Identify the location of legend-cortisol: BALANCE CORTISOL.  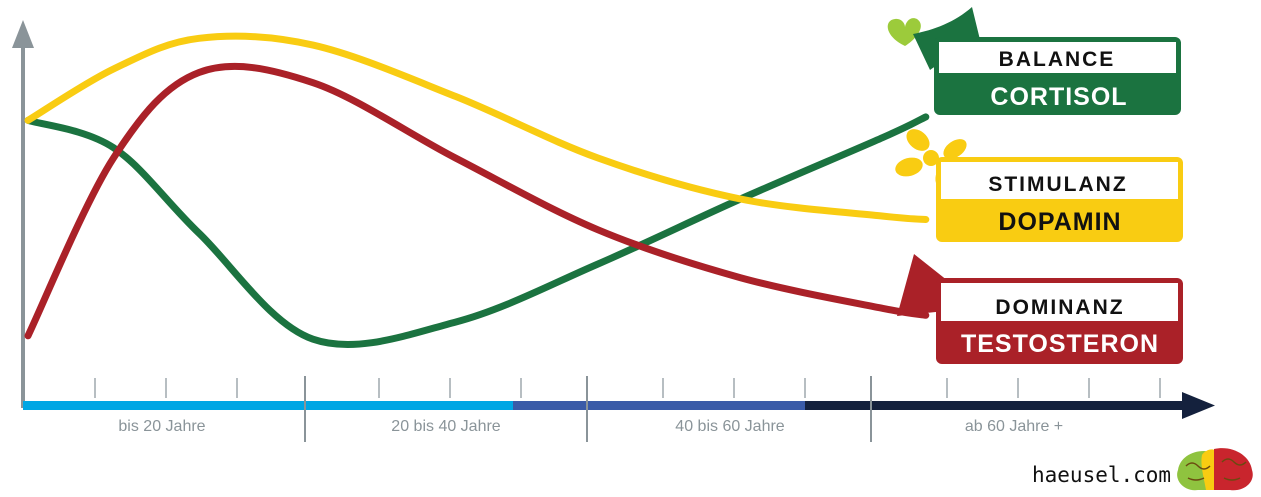
(1034, 61).